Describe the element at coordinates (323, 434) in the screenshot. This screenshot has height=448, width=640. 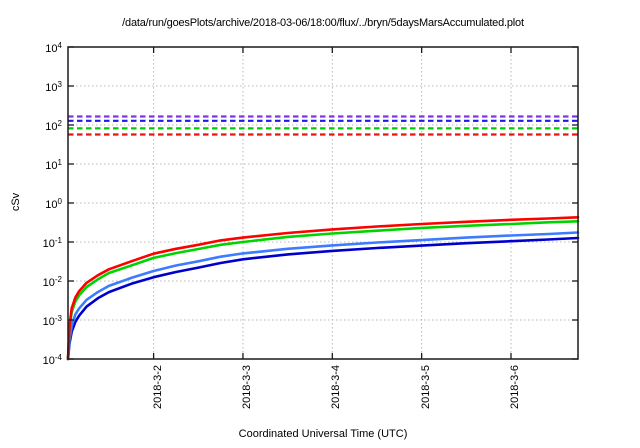
I see `x-axis-label: Coordinated Universal Time (UTC)` at that location.